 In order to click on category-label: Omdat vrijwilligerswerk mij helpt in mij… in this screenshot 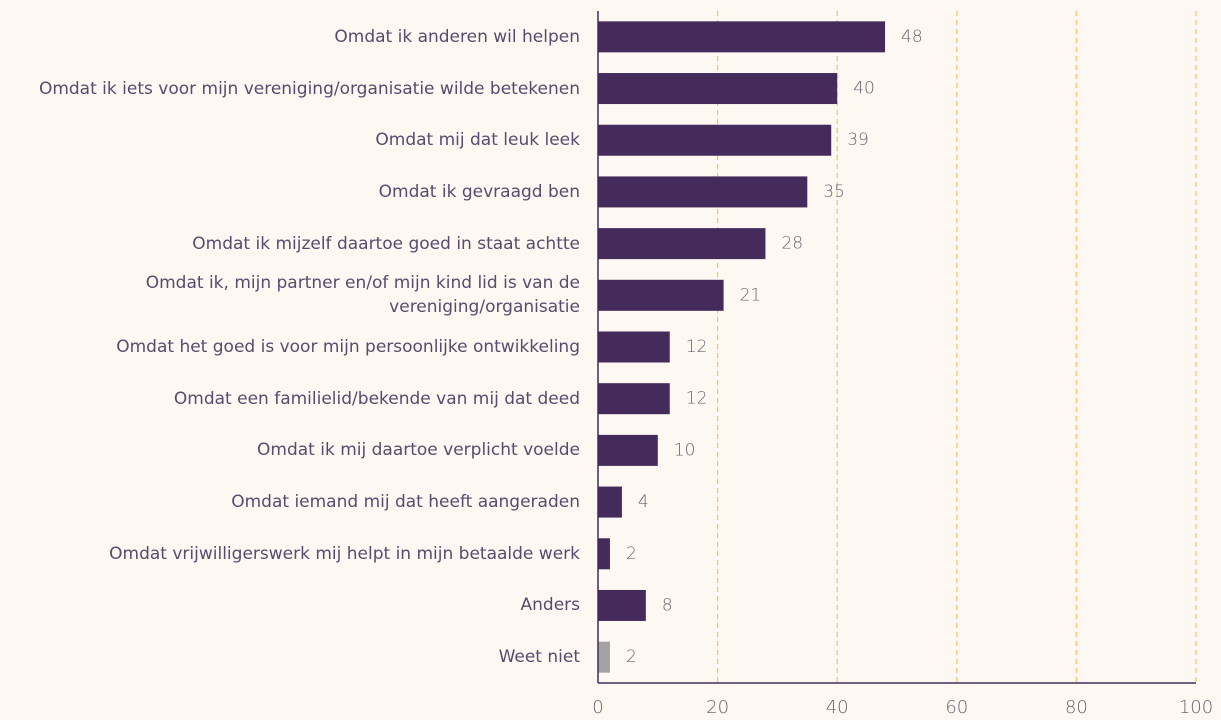, I will do `click(344, 553)`.